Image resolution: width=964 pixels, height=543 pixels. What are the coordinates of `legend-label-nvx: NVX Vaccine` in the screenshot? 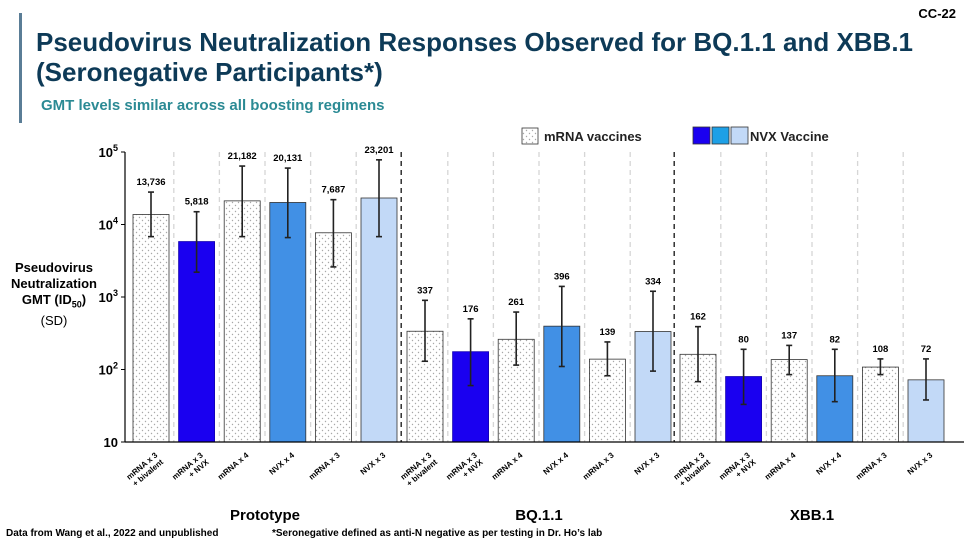 It's located at (789, 136).